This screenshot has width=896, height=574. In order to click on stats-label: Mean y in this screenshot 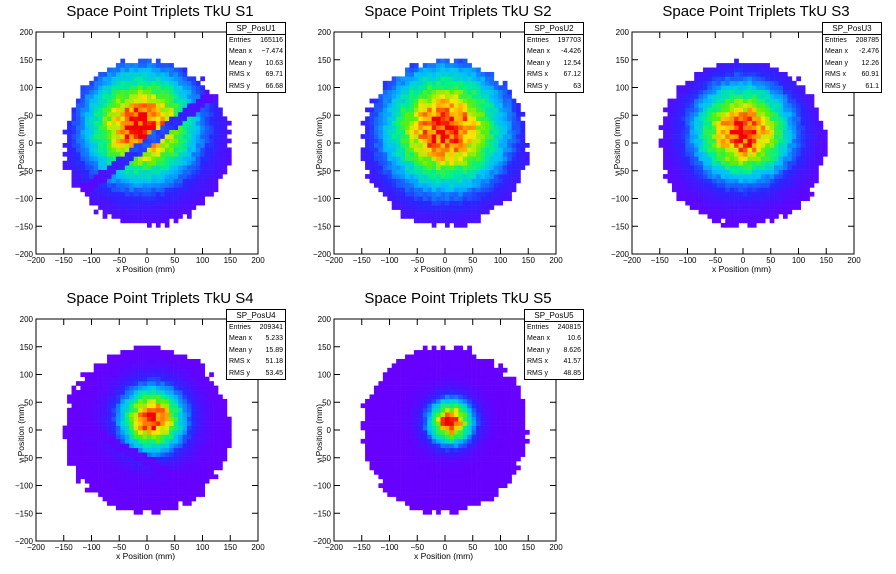, I will do `click(538, 63)`.